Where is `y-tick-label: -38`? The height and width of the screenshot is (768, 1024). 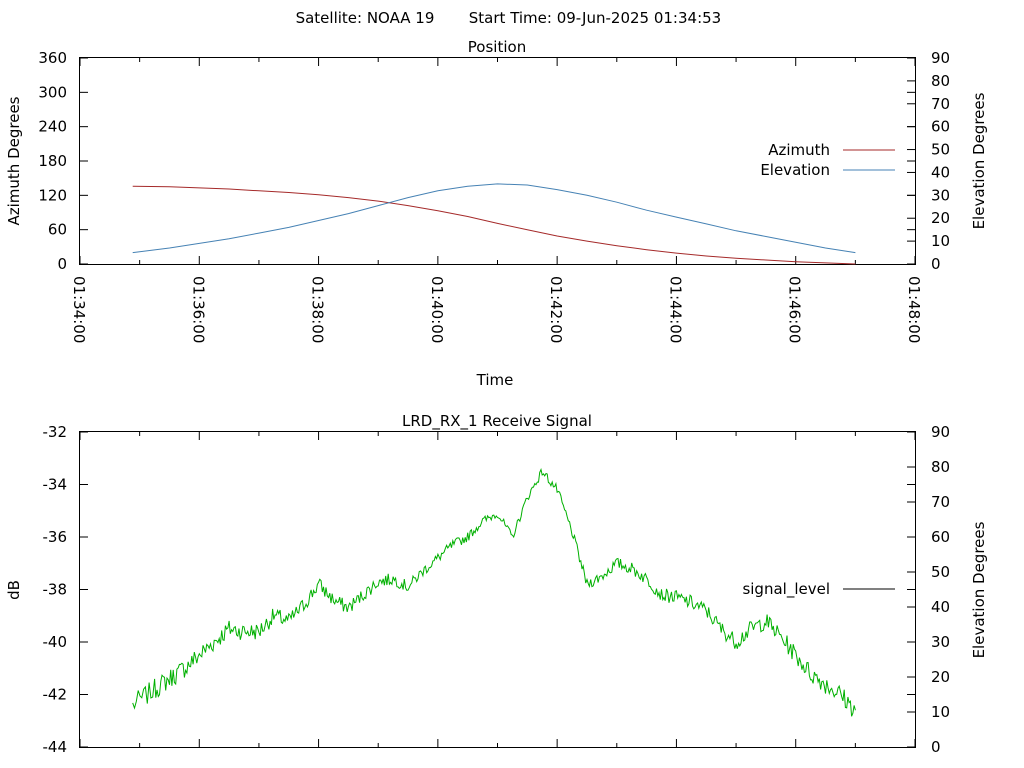 y-tick-label: -38 is located at coordinates (55, 590).